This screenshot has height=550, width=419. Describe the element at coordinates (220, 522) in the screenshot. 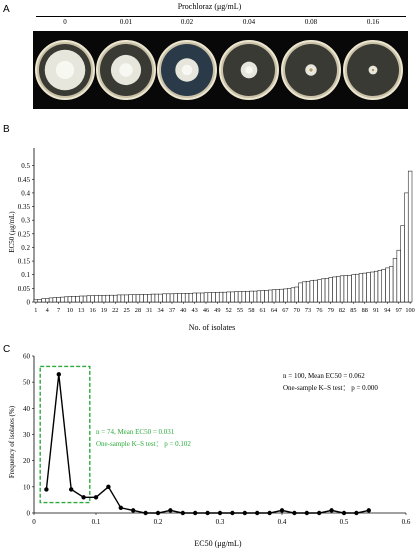

I see `x-tick-label-c: 0.3` at that location.